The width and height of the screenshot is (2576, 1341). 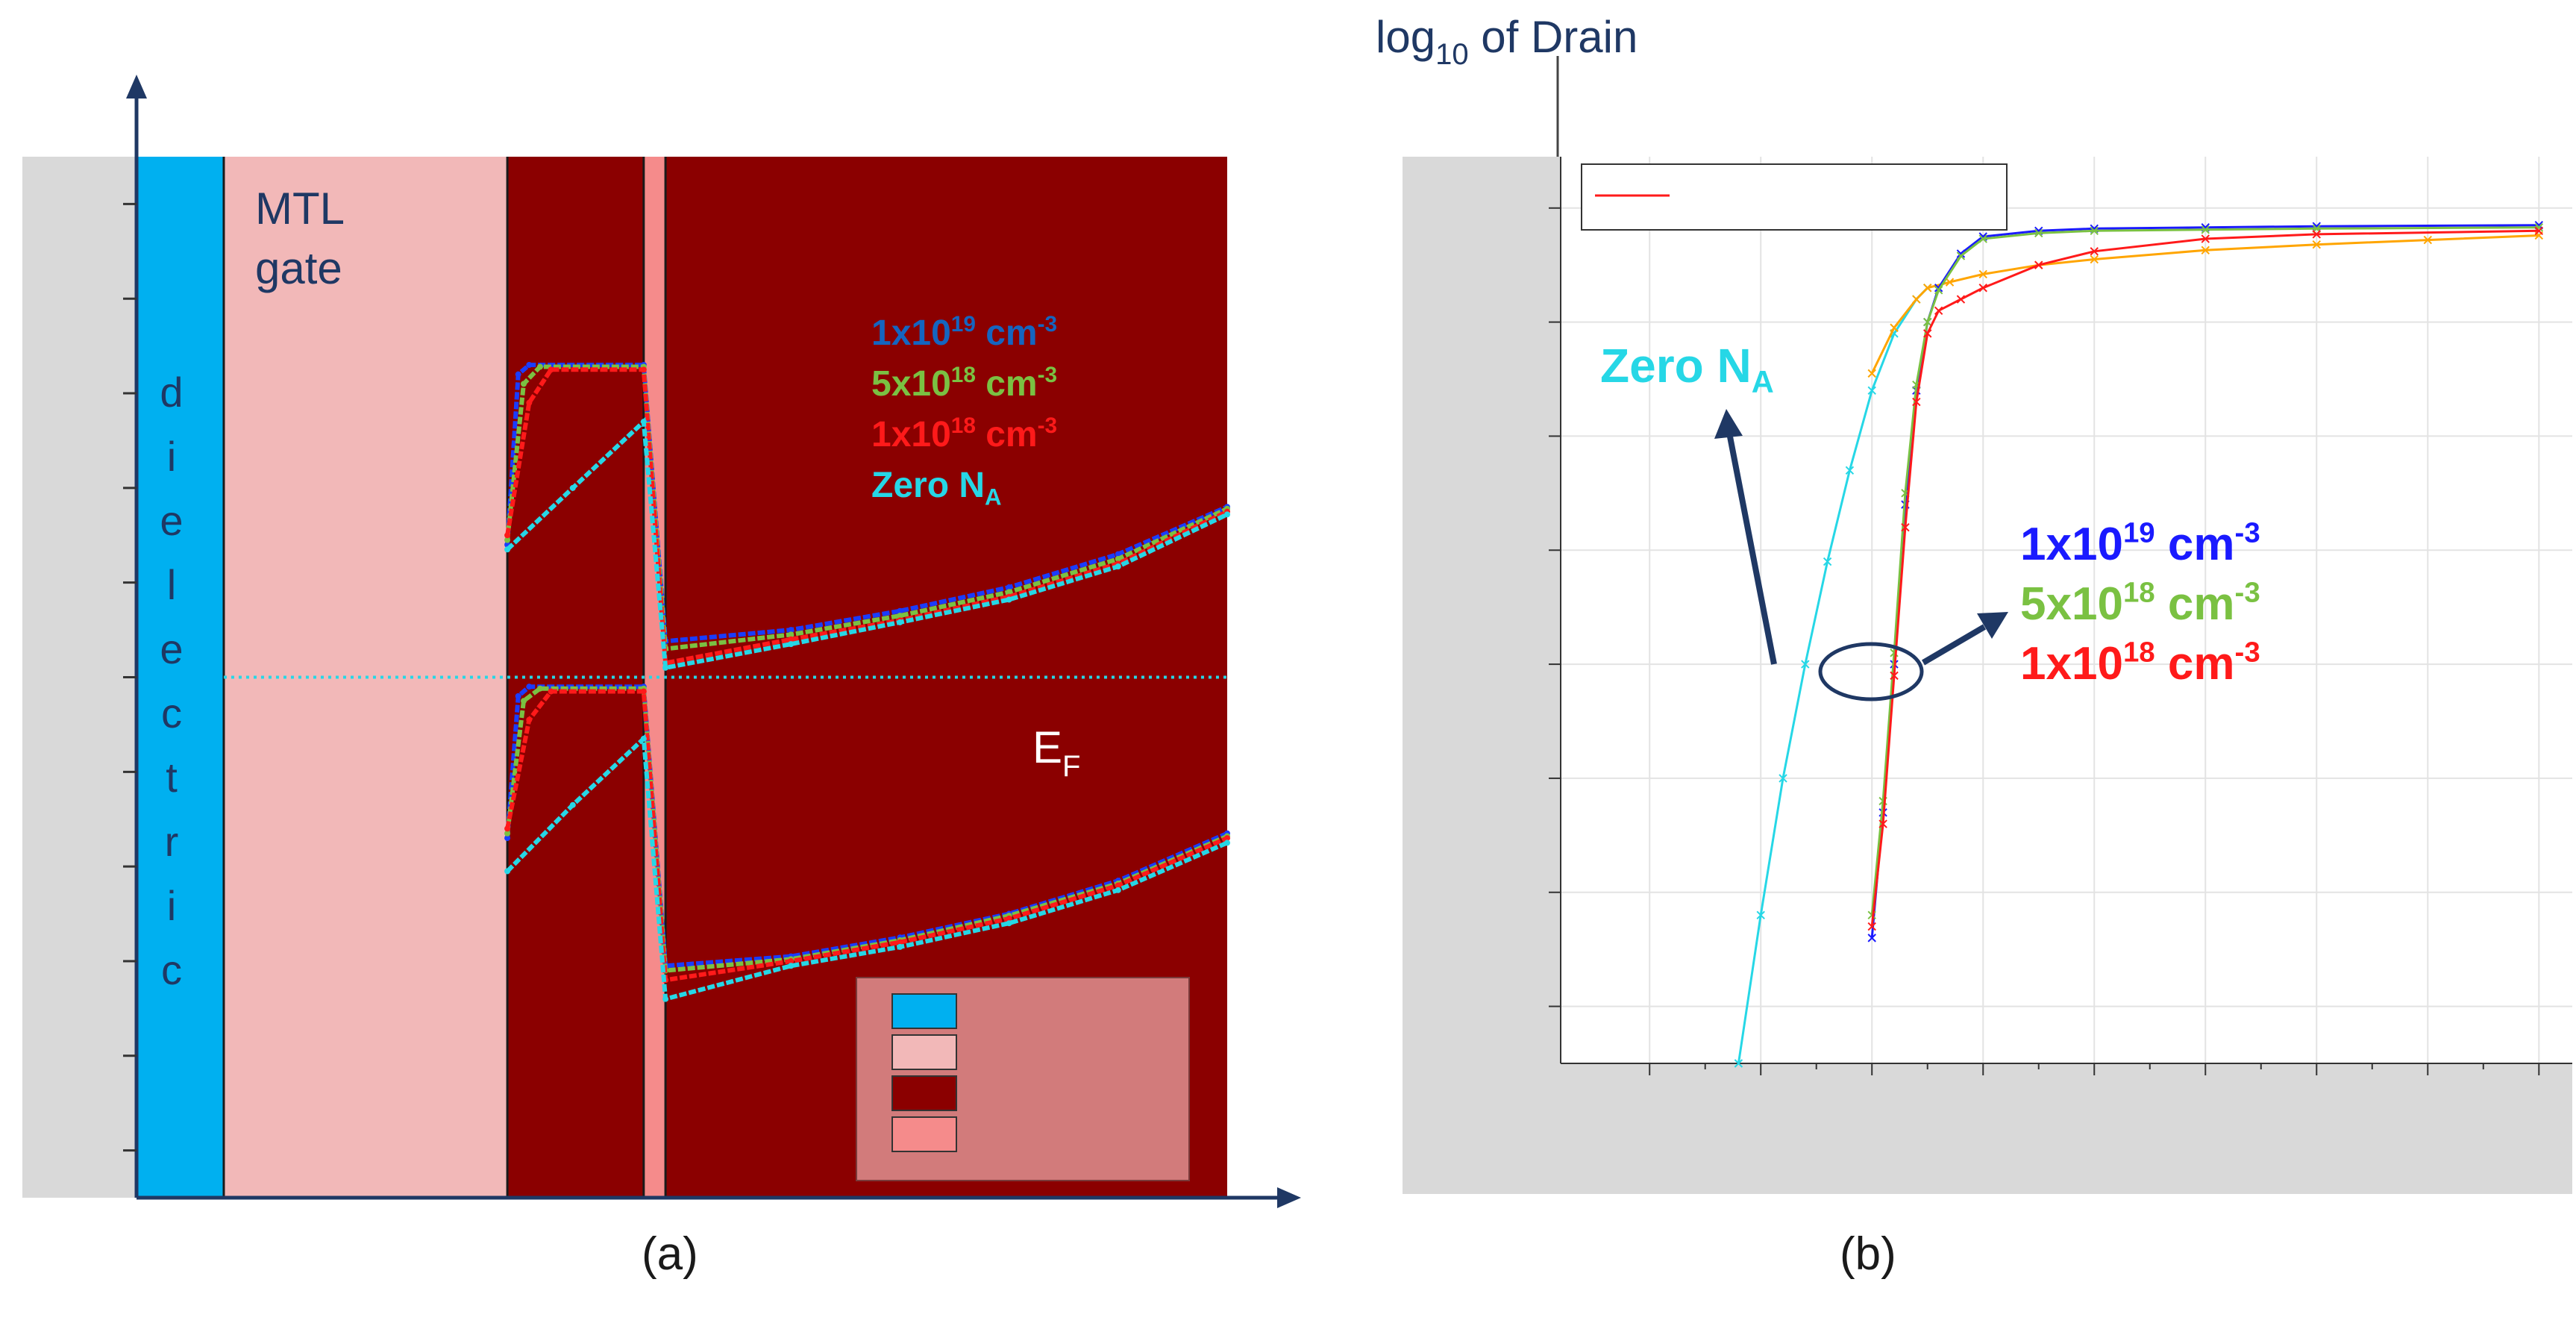 What do you see at coordinates (171, 520) in the screenshot?
I see `dielectric-letter: e` at bounding box center [171, 520].